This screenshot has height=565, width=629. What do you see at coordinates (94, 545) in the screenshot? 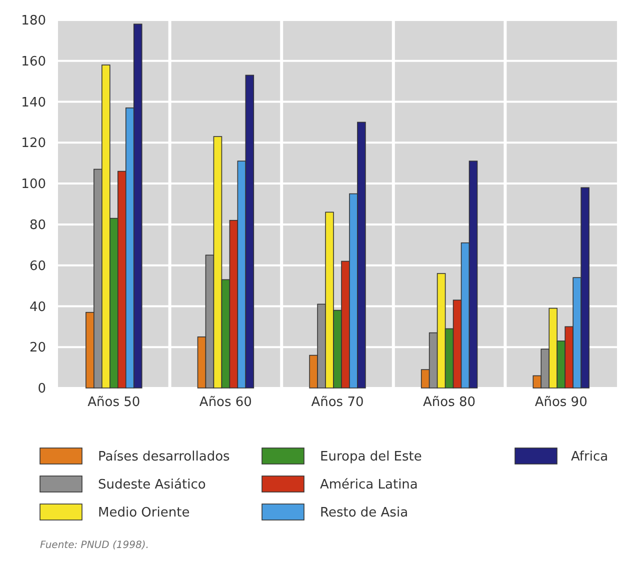
I see `source-note: Fuente: PNUD (1998).` at bounding box center [94, 545].